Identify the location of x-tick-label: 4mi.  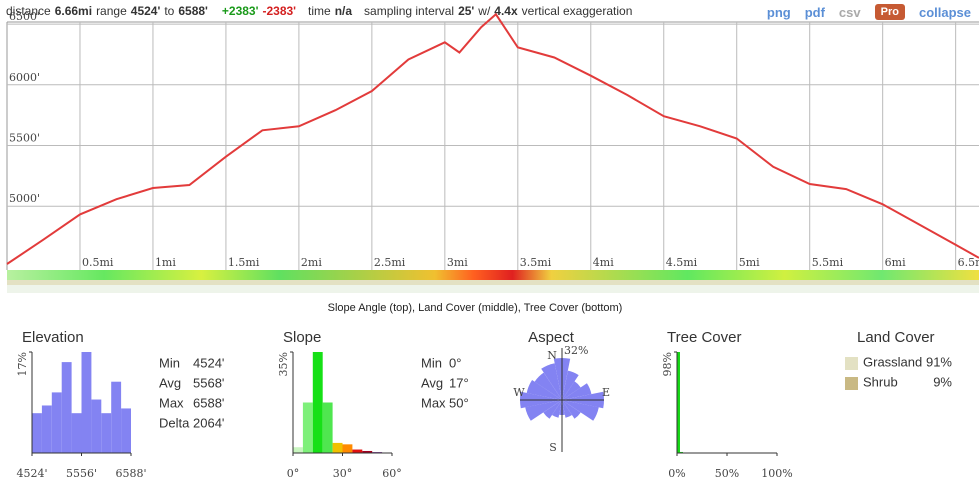
(603, 262).